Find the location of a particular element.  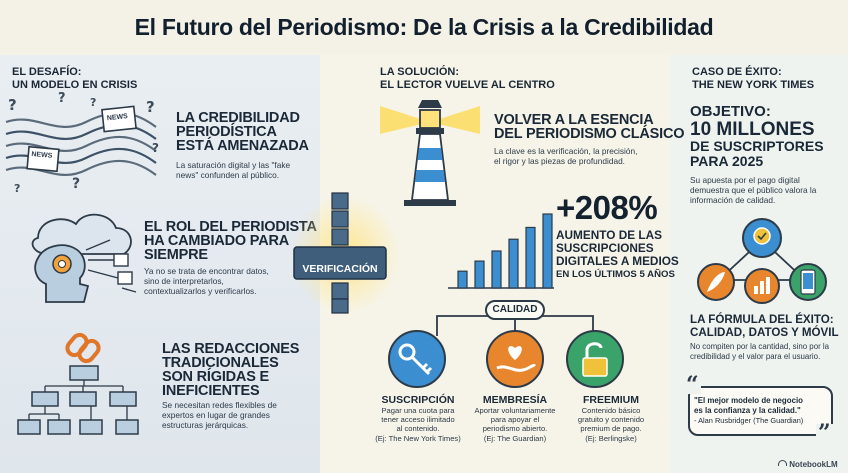

quote-box is located at coordinates (760, 411).